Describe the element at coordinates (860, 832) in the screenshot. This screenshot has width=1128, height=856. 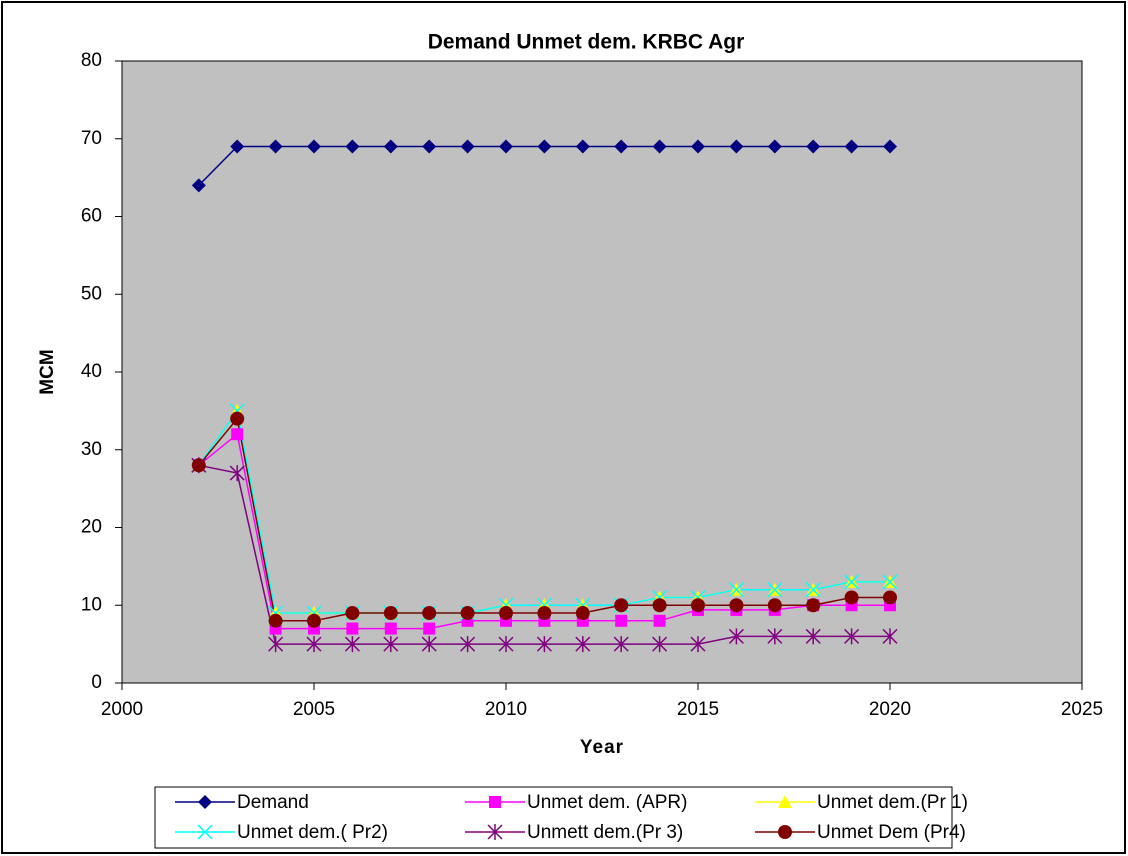
I see `legend-item: Unmet Dem (Pr4)` at that location.